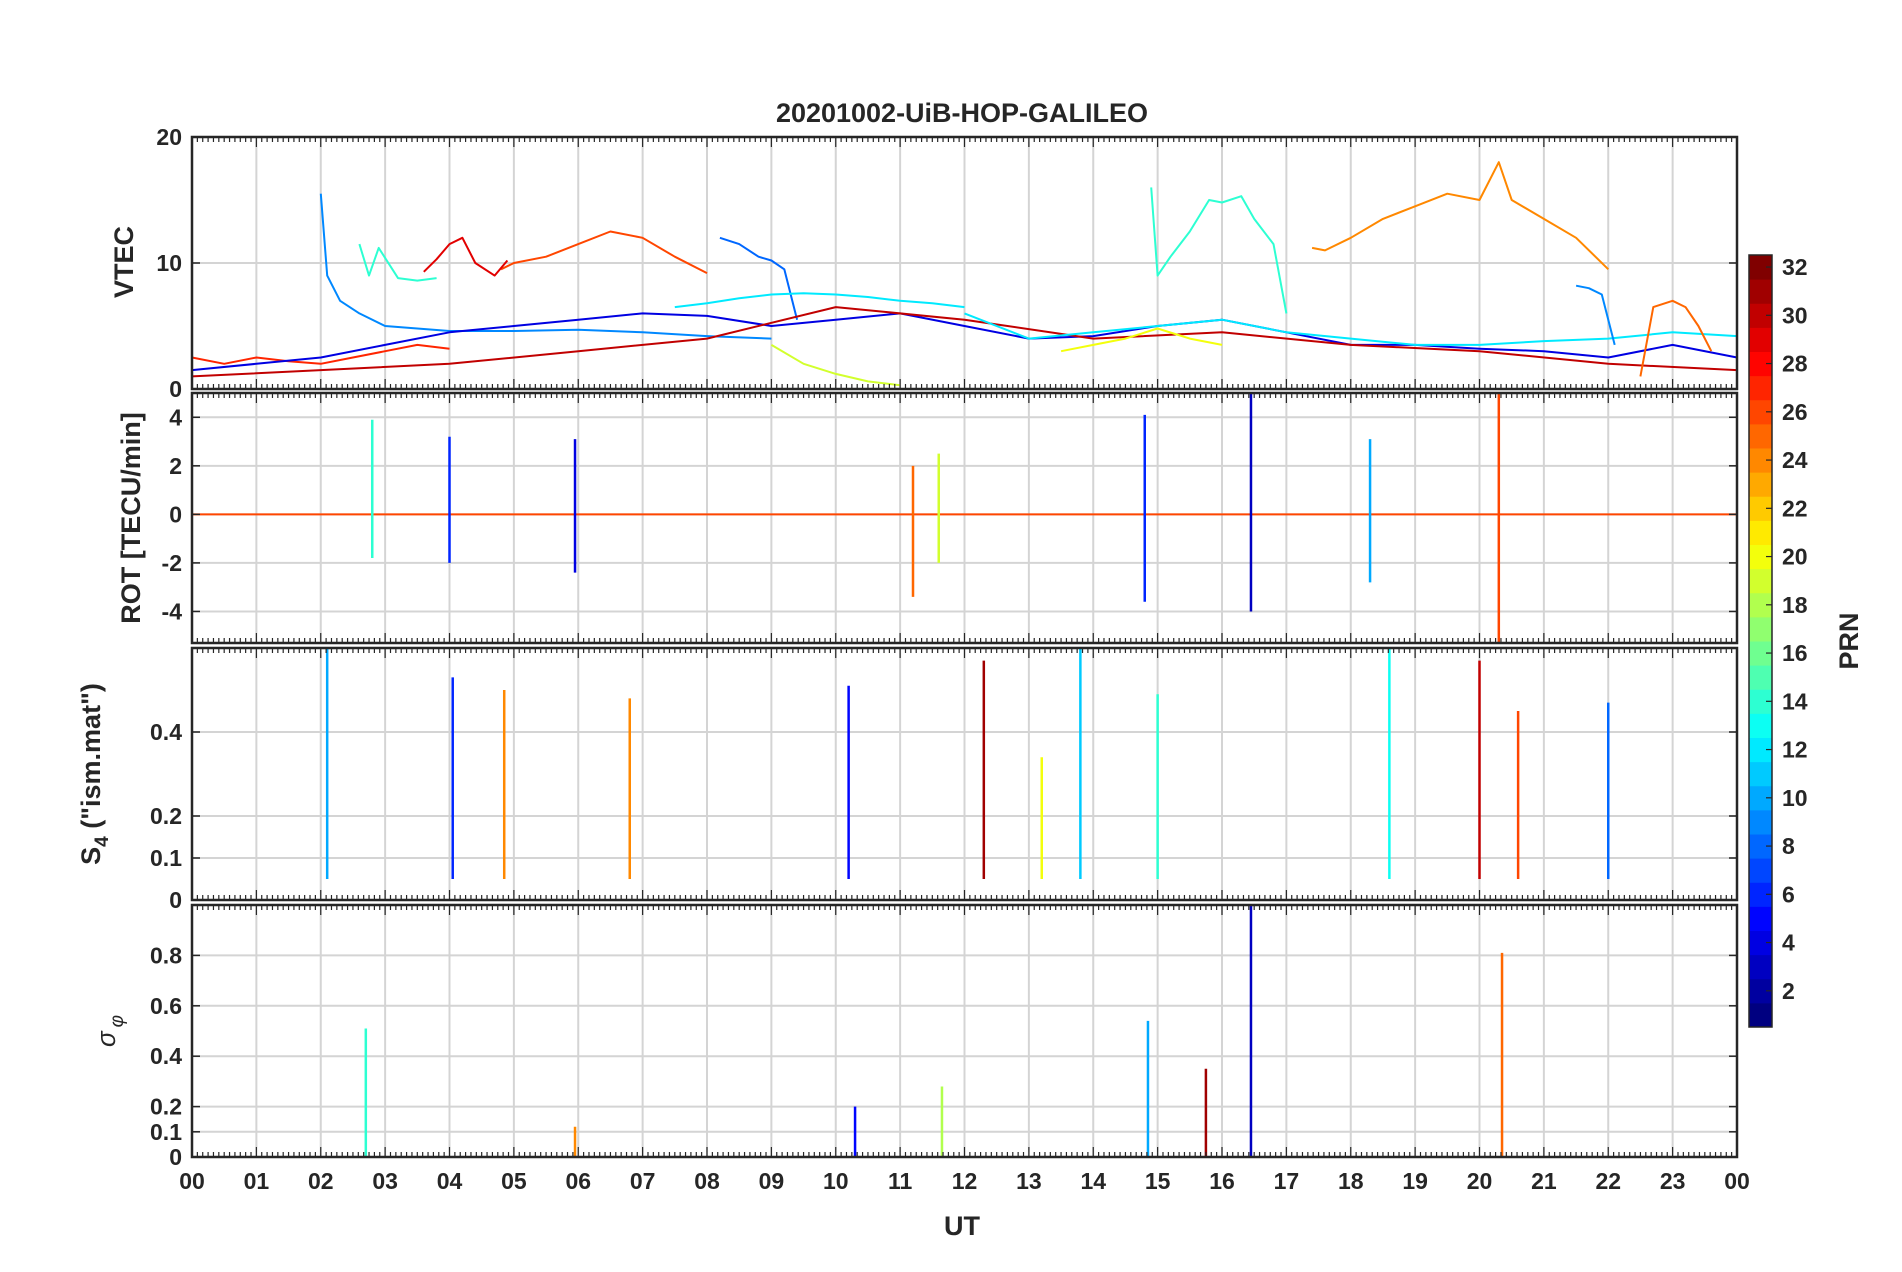 Image resolution: width=1902 pixels, height=1272 pixels. What do you see at coordinates (1222, 1181) in the screenshot?
I see `x-tick-label: 16` at bounding box center [1222, 1181].